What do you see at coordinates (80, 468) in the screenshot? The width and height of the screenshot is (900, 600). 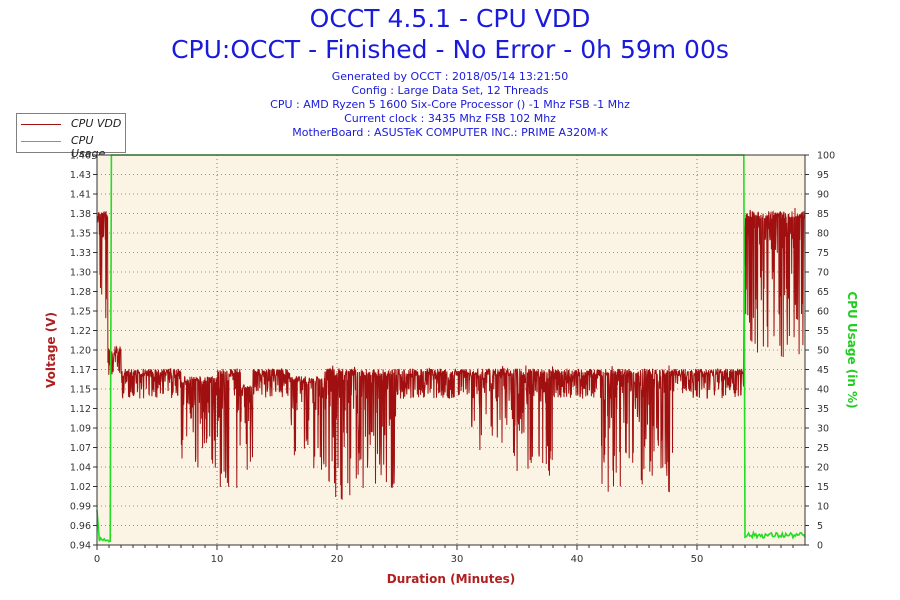 I see `y-left-tick-label-4: 1.04` at bounding box center [80, 468].